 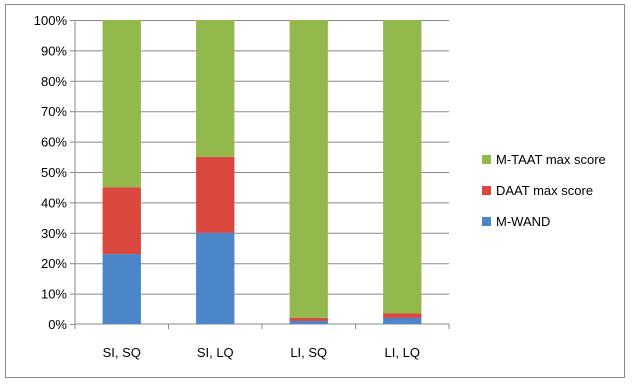 What do you see at coordinates (54, 202) in the screenshot?
I see `y-tick-label: 40%` at bounding box center [54, 202].